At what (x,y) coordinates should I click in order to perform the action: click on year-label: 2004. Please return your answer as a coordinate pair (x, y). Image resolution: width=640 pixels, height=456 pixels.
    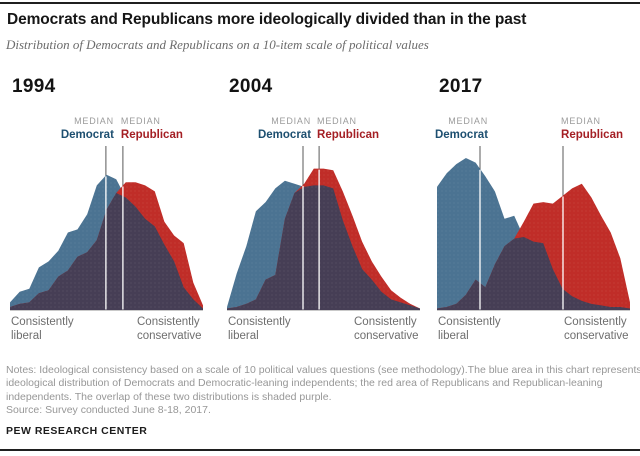
    Looking at the image, I should click on (251, 86).